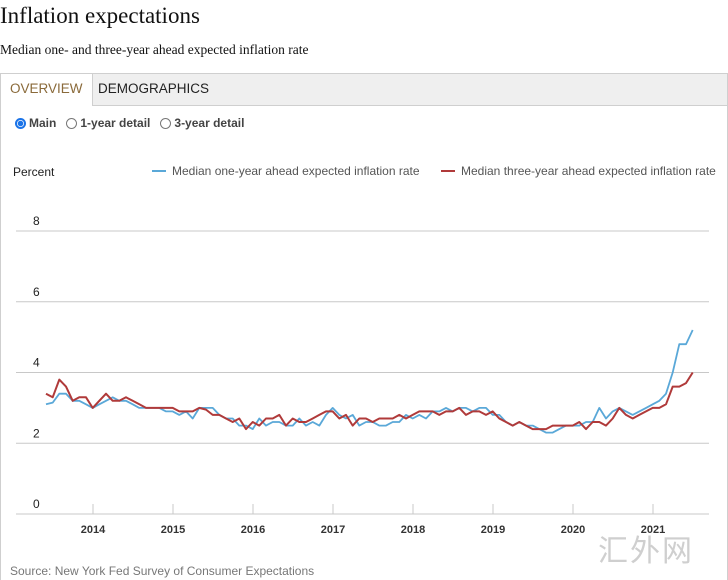 Image resolution: width=728 pixels, height=580 pixels. Describe the element at coordinates (154, 88) in the screenshot. I see `tab-demographics: DEMOGRAPHICS` at that location.